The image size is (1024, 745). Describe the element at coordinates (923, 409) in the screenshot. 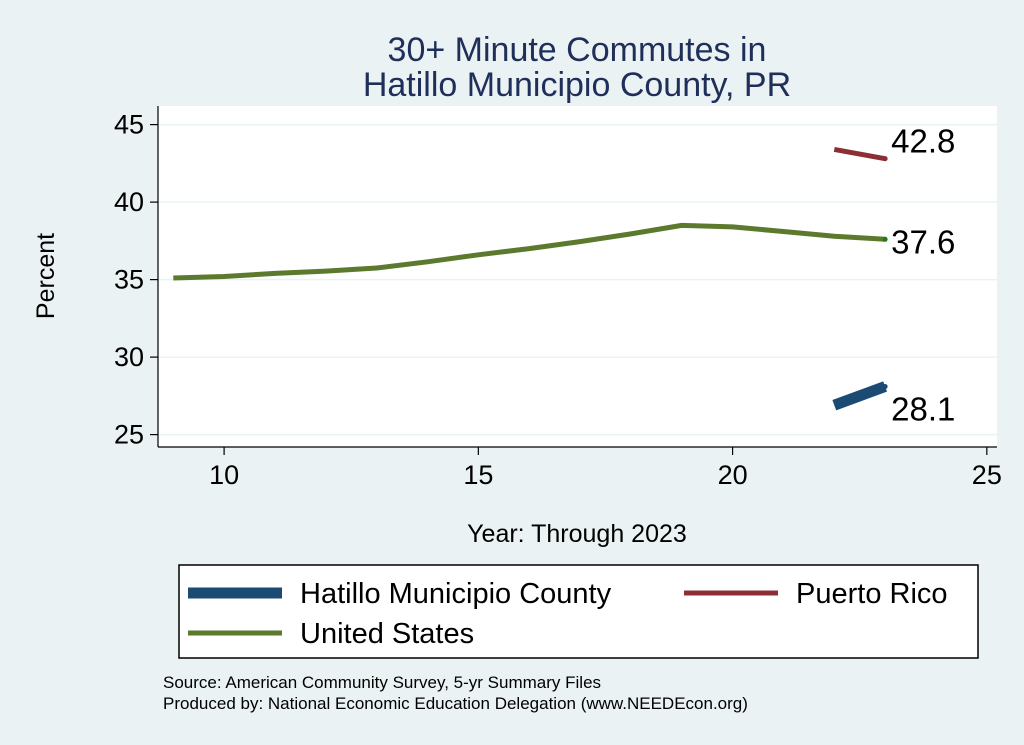

I see `end-label-0: 28.1` at that location.